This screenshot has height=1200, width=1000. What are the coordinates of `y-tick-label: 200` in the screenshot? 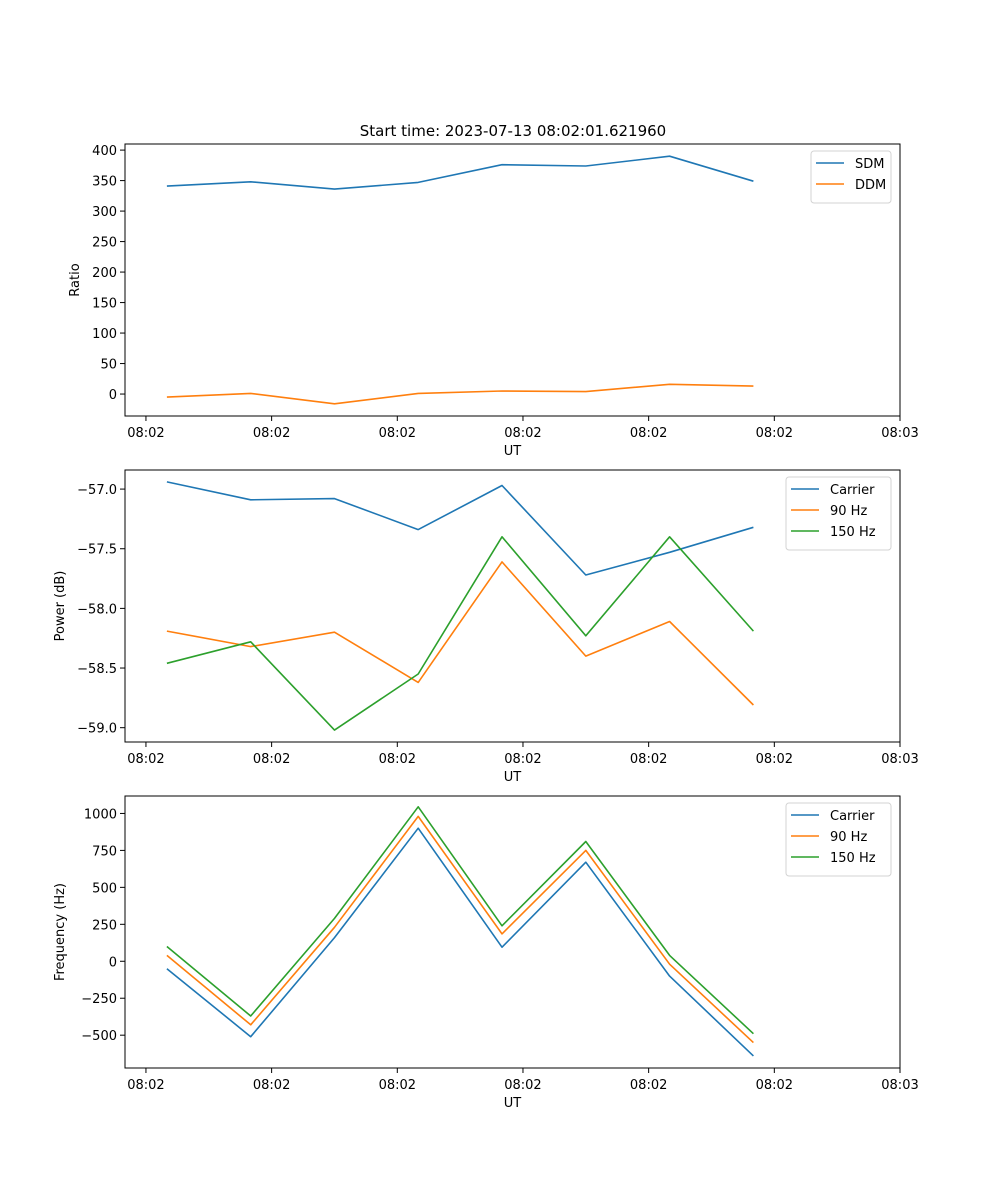 It's located at (104, 273).